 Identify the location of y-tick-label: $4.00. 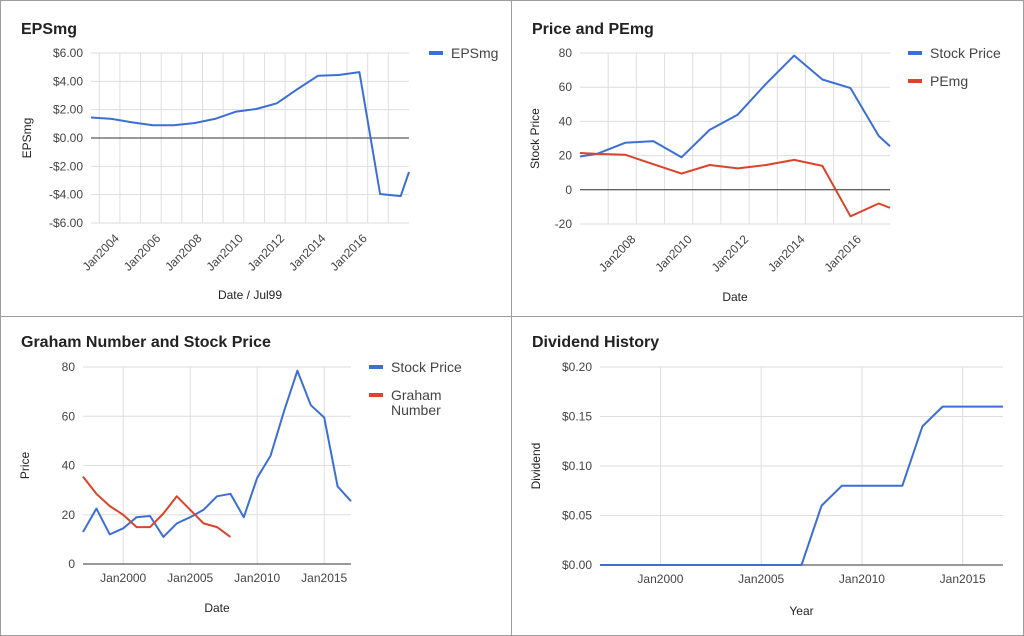
(68, 81).